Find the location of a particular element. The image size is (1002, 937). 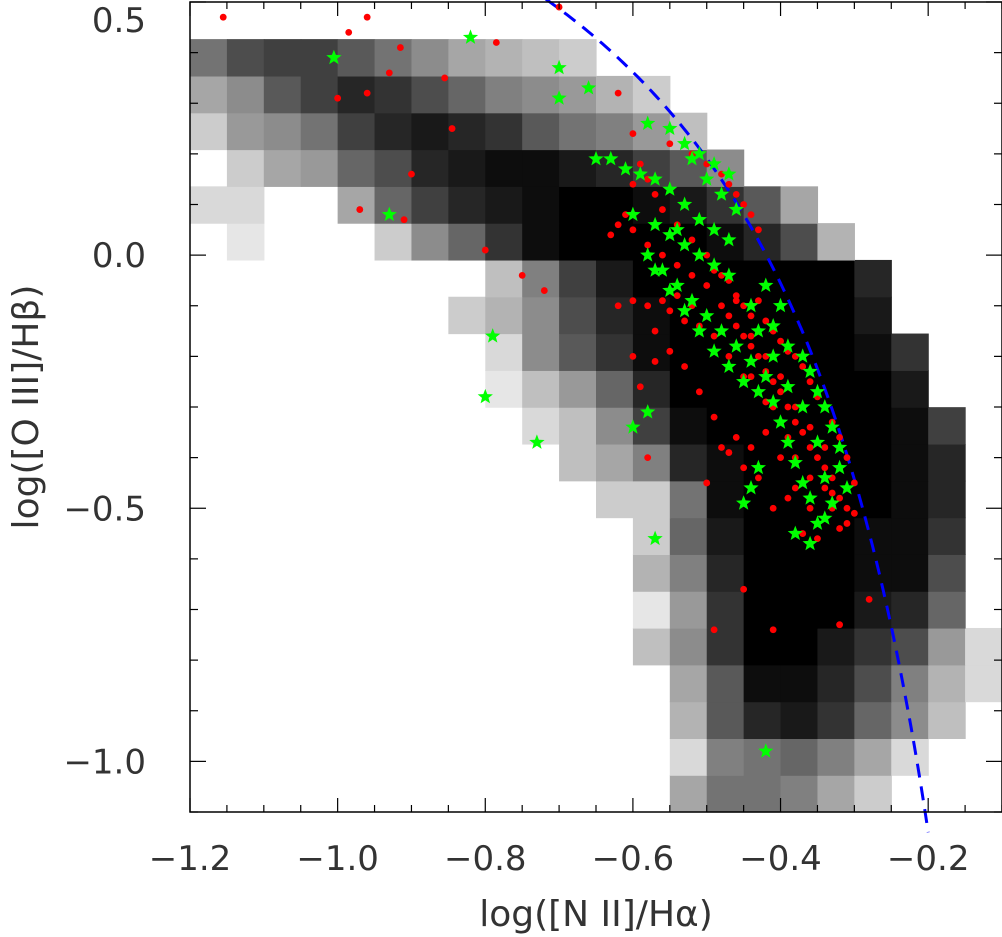

x-tick-labels: −1.2 −1.0 −0.8 −0.6 −0.4 −0.2 is located at coordinates (559, 859).